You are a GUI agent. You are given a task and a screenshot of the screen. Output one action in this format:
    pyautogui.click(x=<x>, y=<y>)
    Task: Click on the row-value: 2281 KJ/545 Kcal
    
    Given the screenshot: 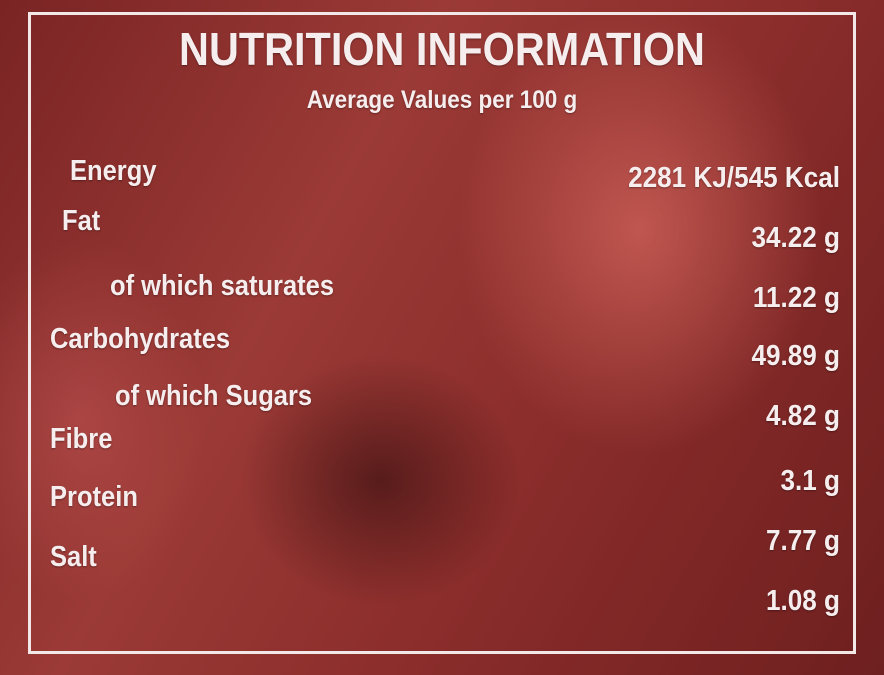 What is the action you would take?
    pyautogui.click(x=734, y=178)
    